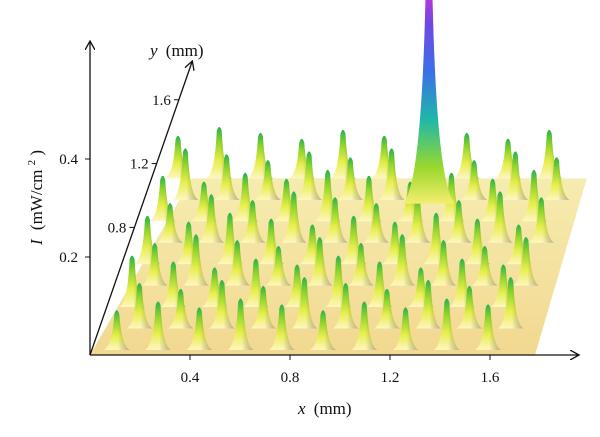 The image size is (600, 437). I want to click on x-axis-title: x (mm), so click(324, 408).